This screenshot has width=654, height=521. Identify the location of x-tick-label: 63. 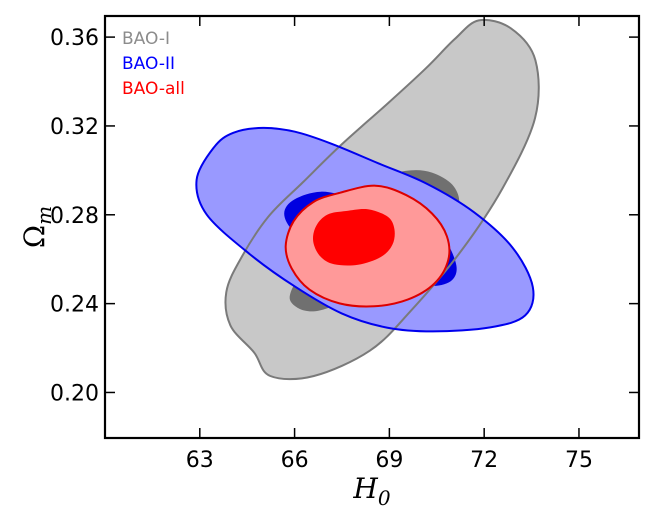
(200, 460).